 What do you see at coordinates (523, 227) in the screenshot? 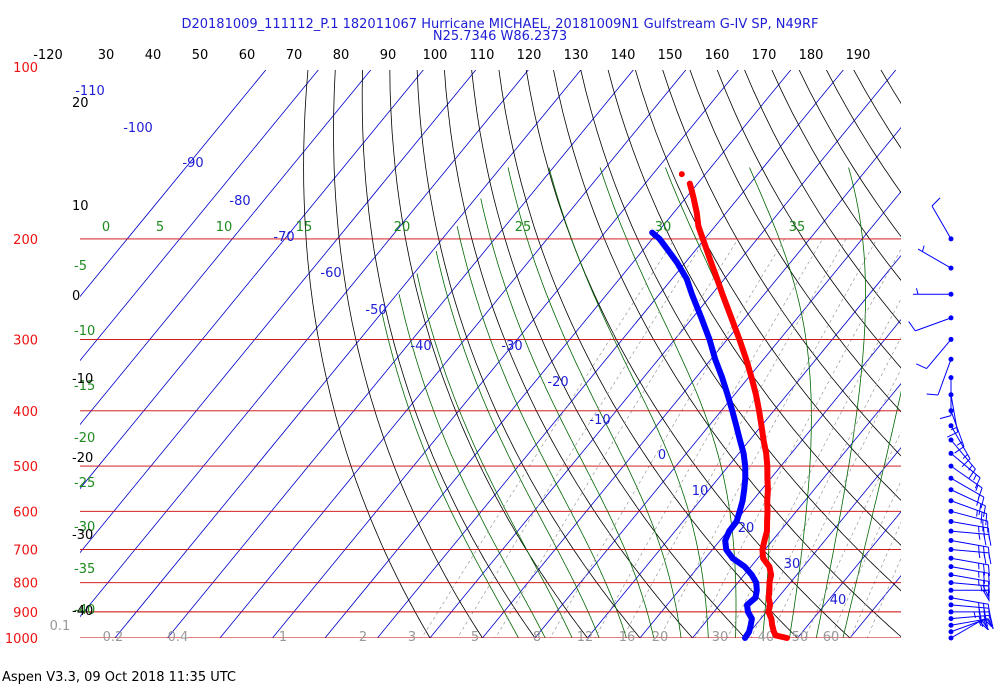
I see `theta-e-label: 25` at bounding box center [523, 227].